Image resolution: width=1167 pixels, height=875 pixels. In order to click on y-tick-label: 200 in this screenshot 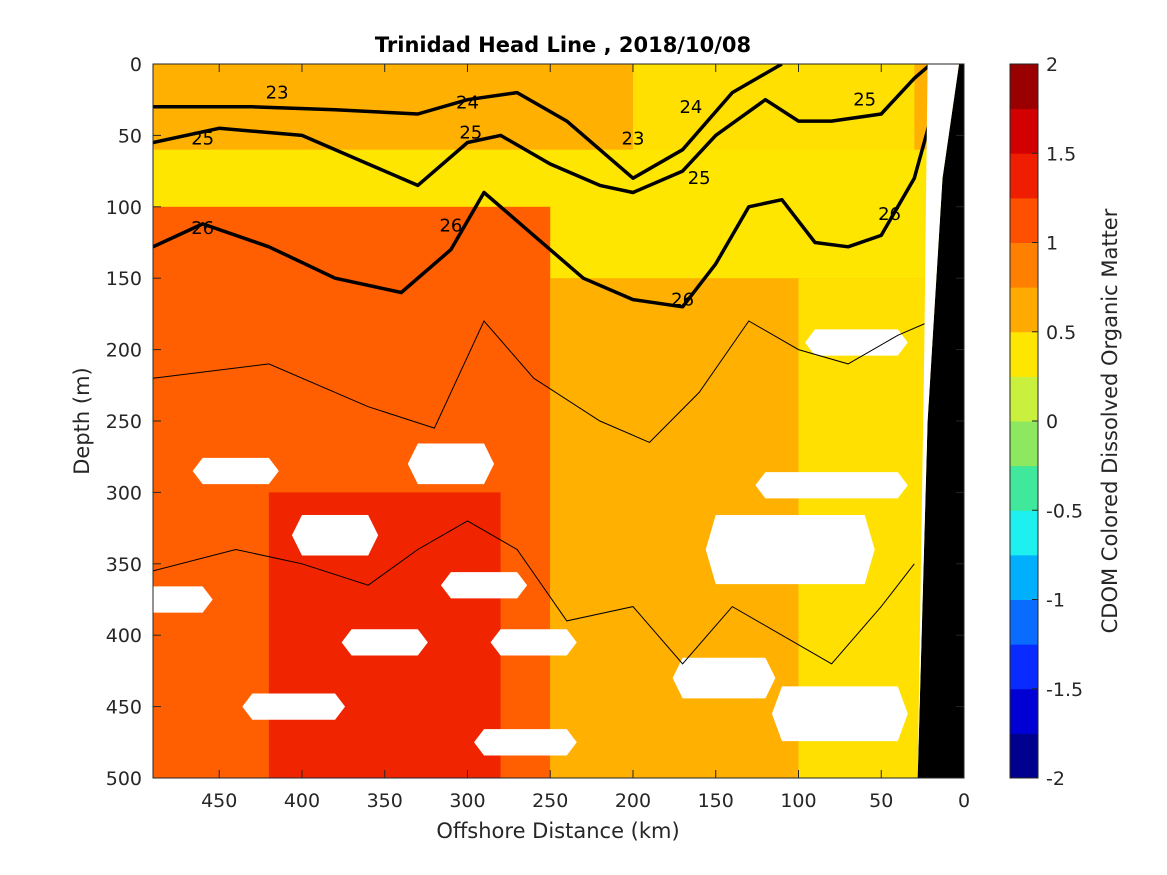, I will do `click(124, 351)`.